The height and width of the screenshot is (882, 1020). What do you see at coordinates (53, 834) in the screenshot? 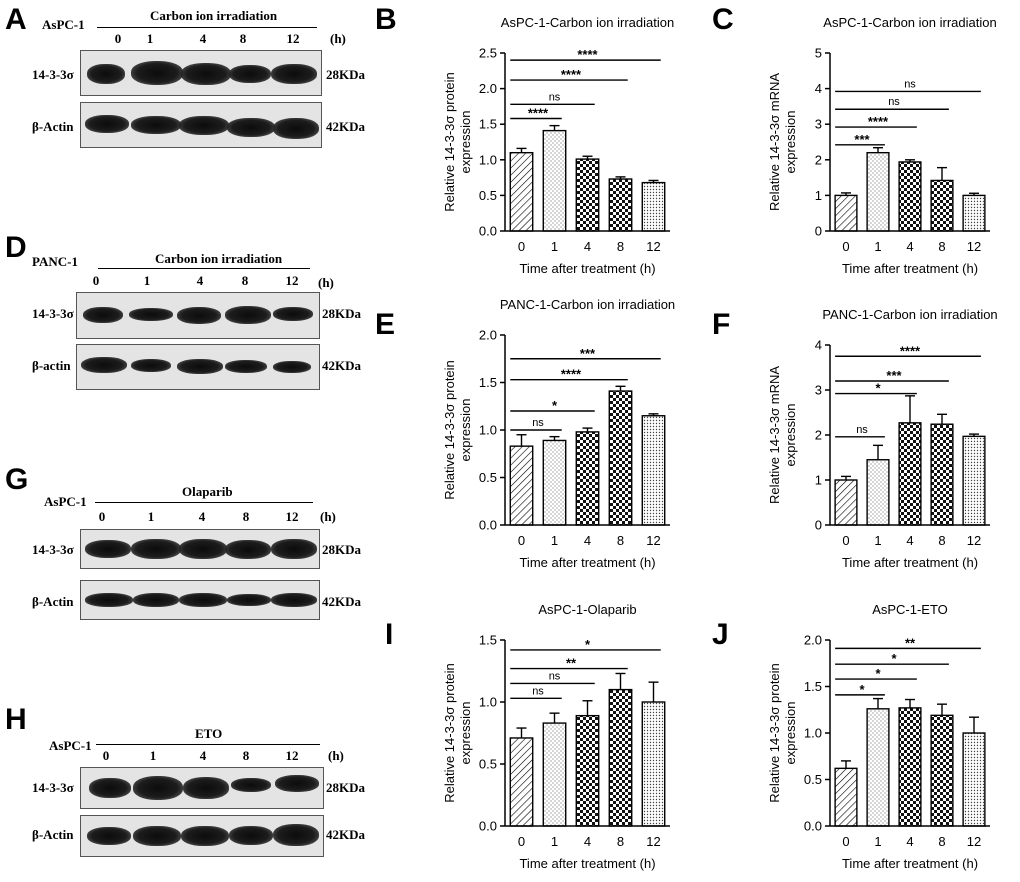
I see `blot-row-label: β-Actin` at bounding box center [53, 834].